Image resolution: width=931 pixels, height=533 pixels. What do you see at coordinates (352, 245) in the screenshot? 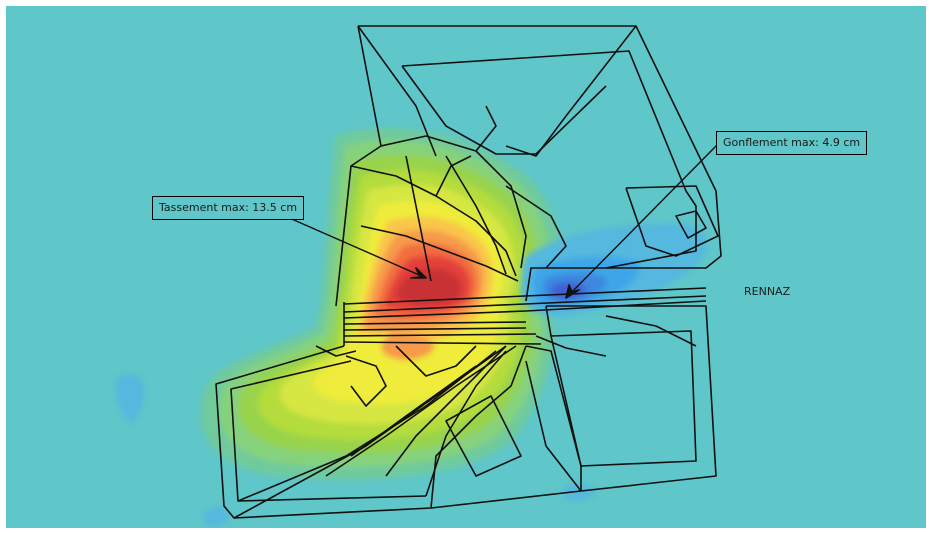
I see `tassement-leader-line` at bounding box center [352, 245].